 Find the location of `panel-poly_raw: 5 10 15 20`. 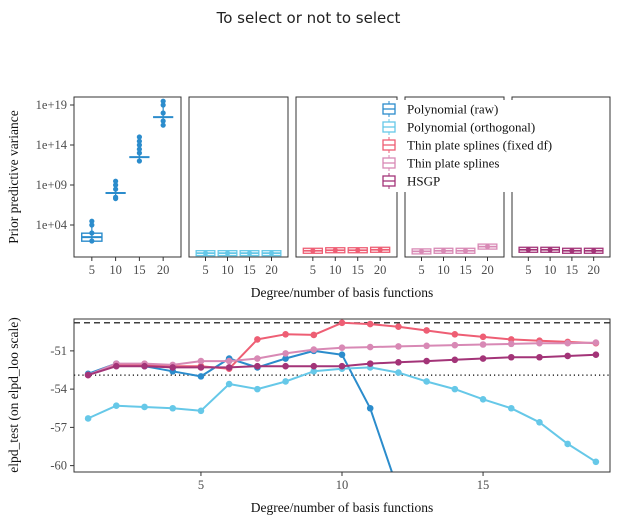

panel-poly_raw: 5 10 15 20 is located at coordinates (127, 186).